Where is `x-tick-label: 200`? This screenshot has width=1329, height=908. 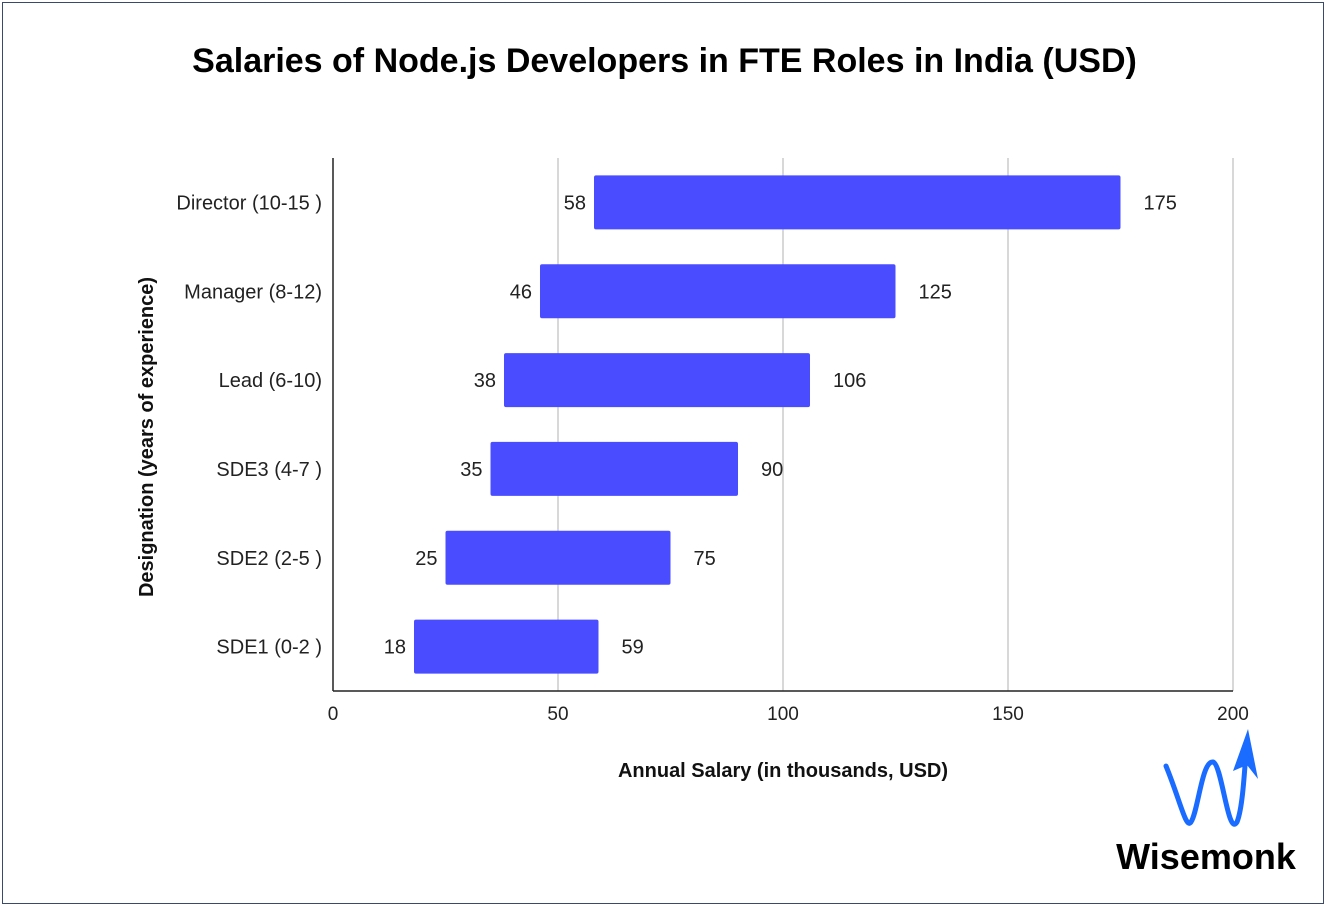
x-tick-label: 200 is located at coordinates (1233, 714).